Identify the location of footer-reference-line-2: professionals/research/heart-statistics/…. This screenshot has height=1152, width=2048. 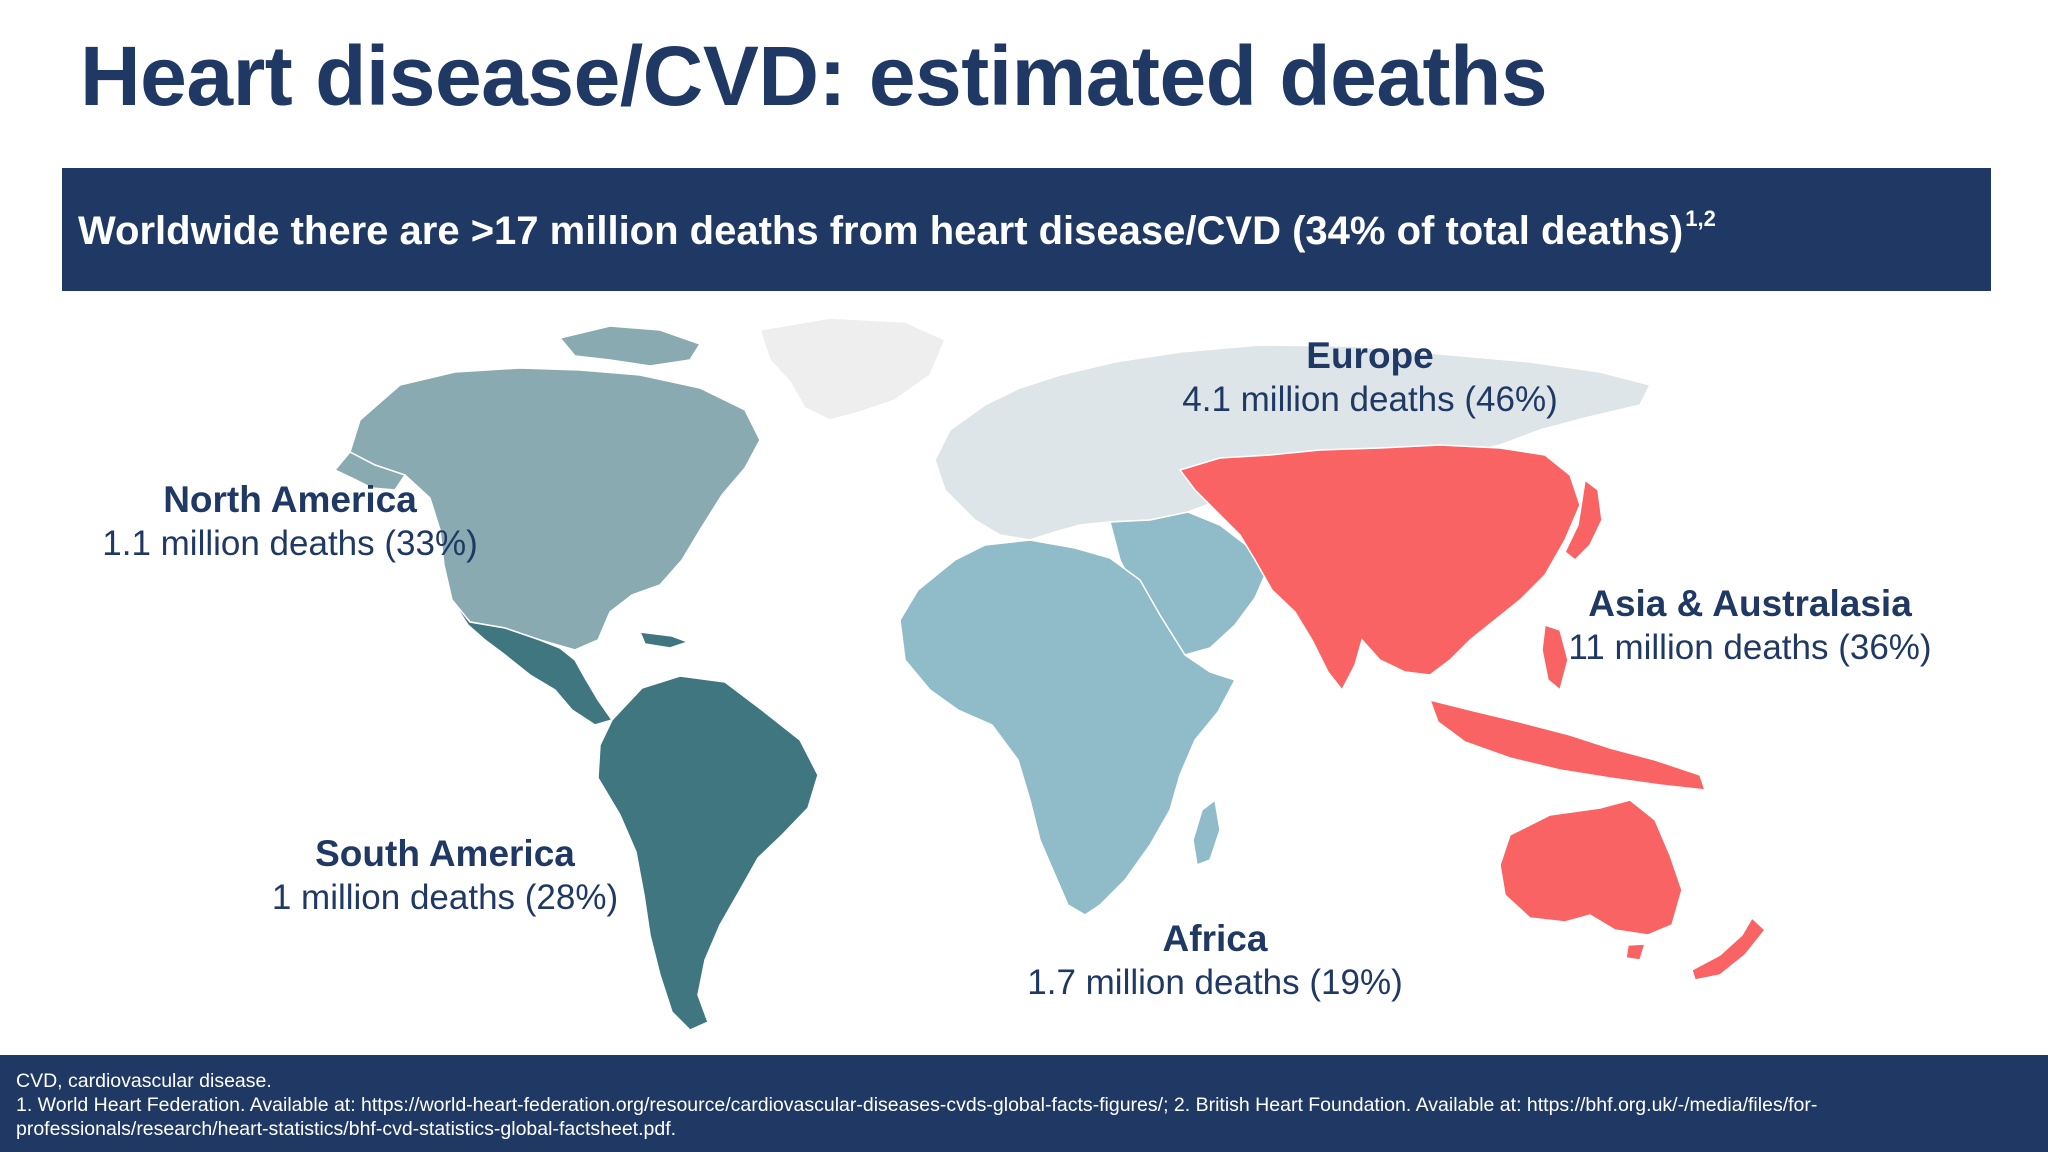
(346, 1129).